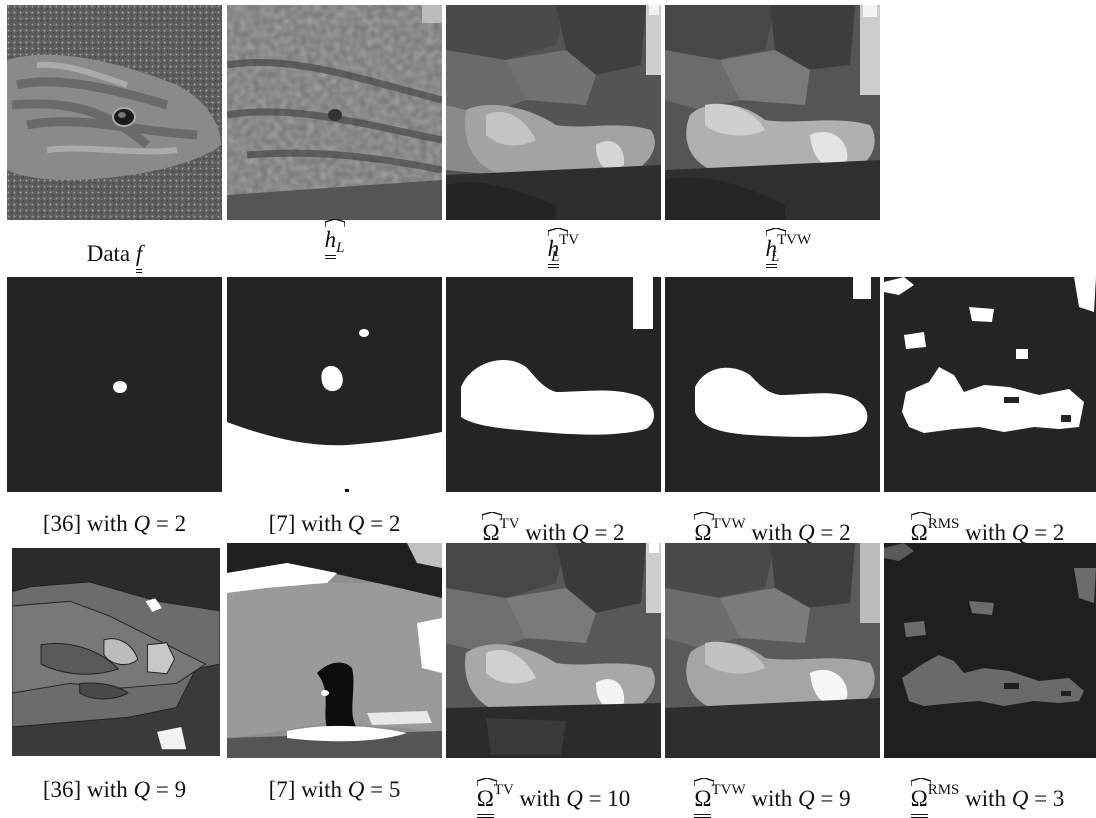 This screenshot has height=818, width=1096. I want to click on mask-omega-tv-q2, so click(553, 384).